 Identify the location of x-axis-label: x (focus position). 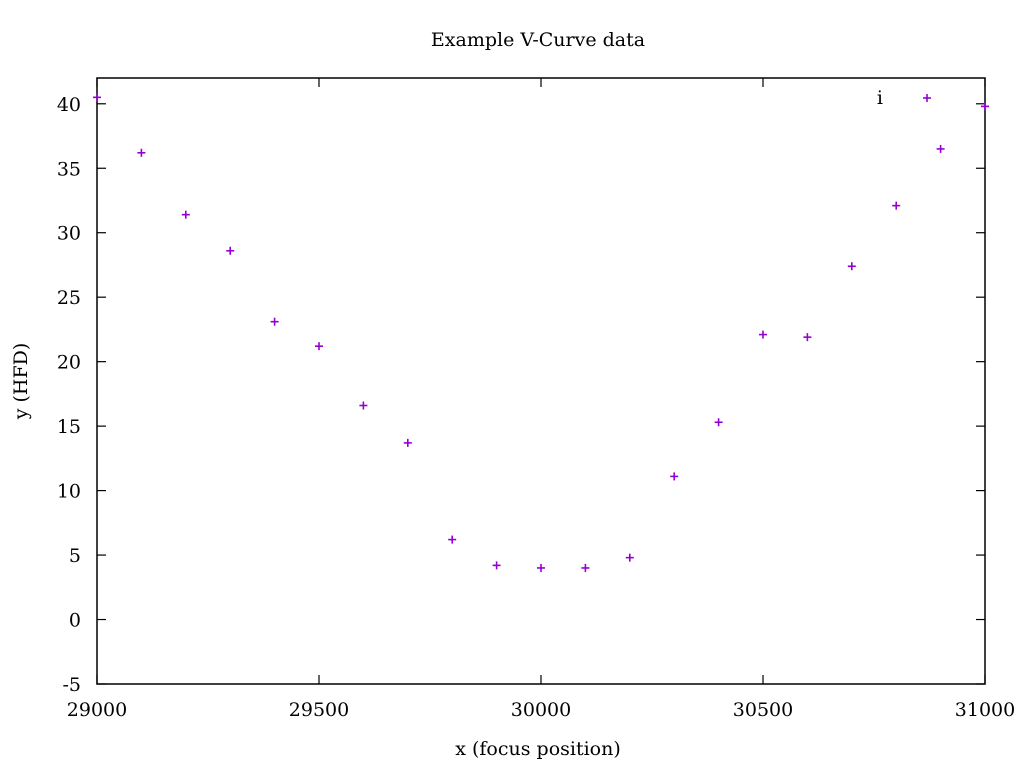
(538, 749).